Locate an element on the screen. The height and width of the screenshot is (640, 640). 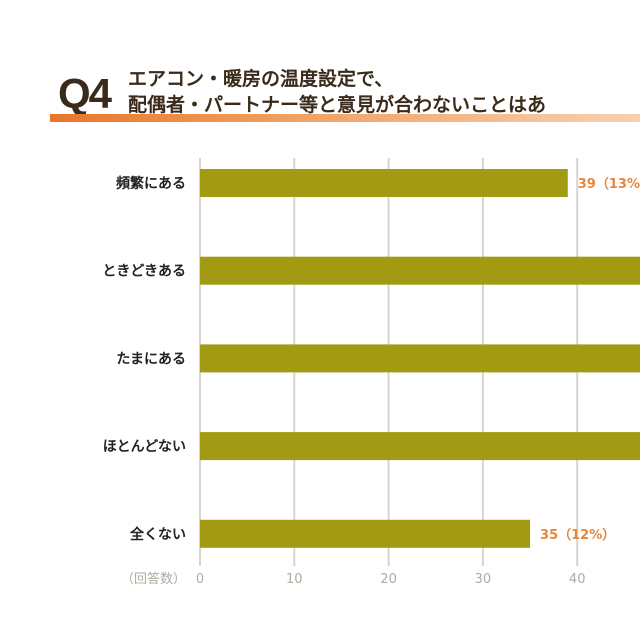
x-tick-label: 40 is located at coordinates (577, 579).